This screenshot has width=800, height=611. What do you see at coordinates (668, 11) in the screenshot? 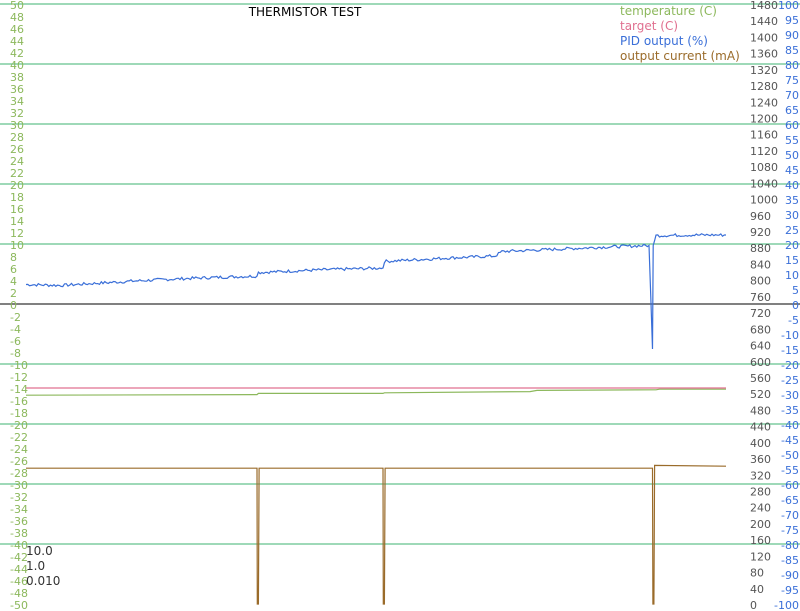
I see `legend-entry: temperature (C)` at bounding box center [668, 11].